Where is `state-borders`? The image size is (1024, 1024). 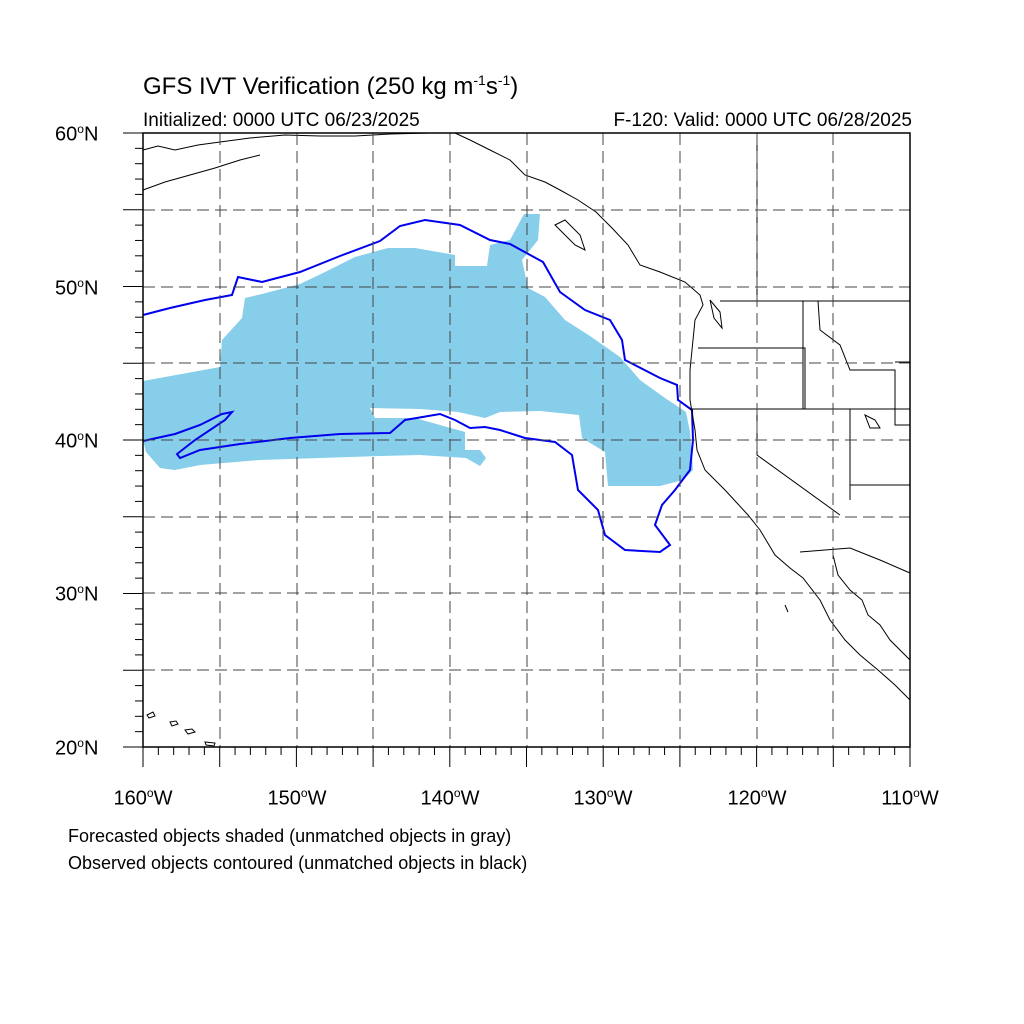
state-borders is located at coordinates (800, 408).